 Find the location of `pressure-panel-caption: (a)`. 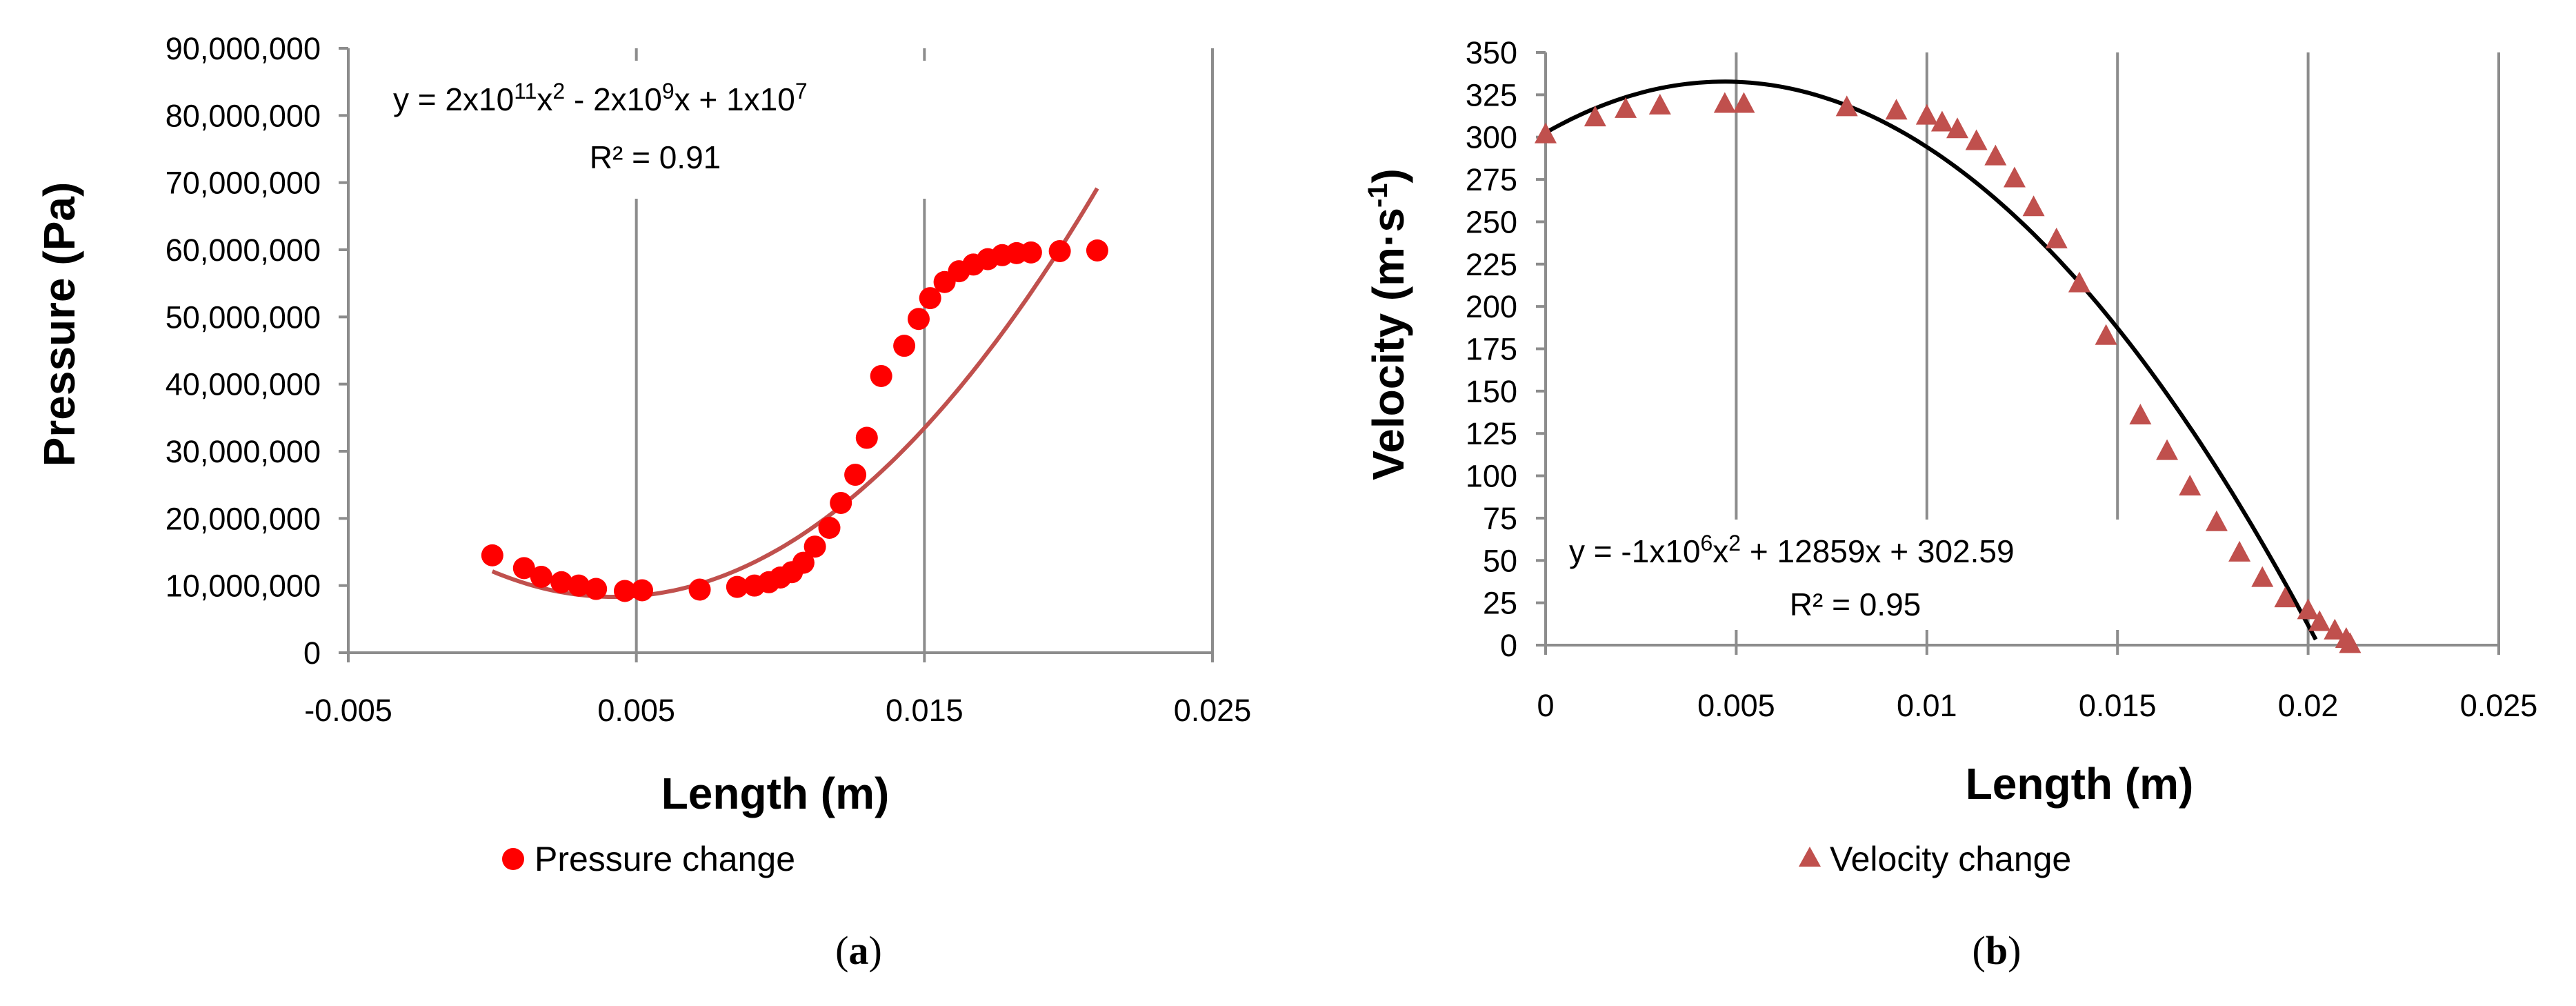

pressure-panel-caption: (a) is located at coordinates (858, 950).